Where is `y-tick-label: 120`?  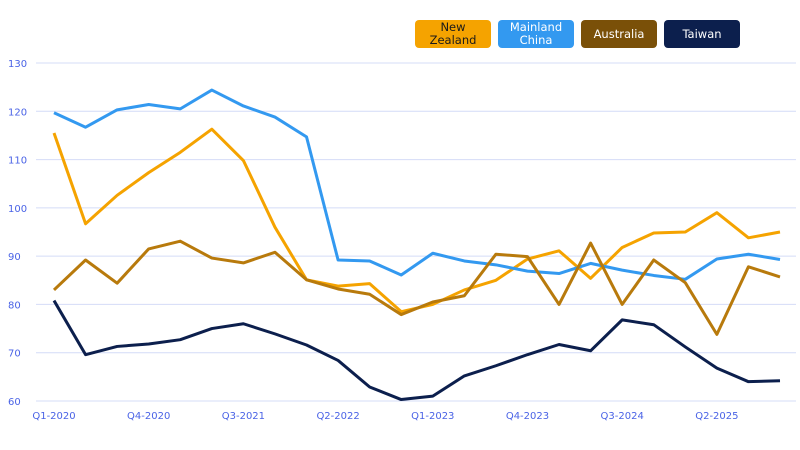
y-tick-label: 120 is located at coordinates (17, 112).